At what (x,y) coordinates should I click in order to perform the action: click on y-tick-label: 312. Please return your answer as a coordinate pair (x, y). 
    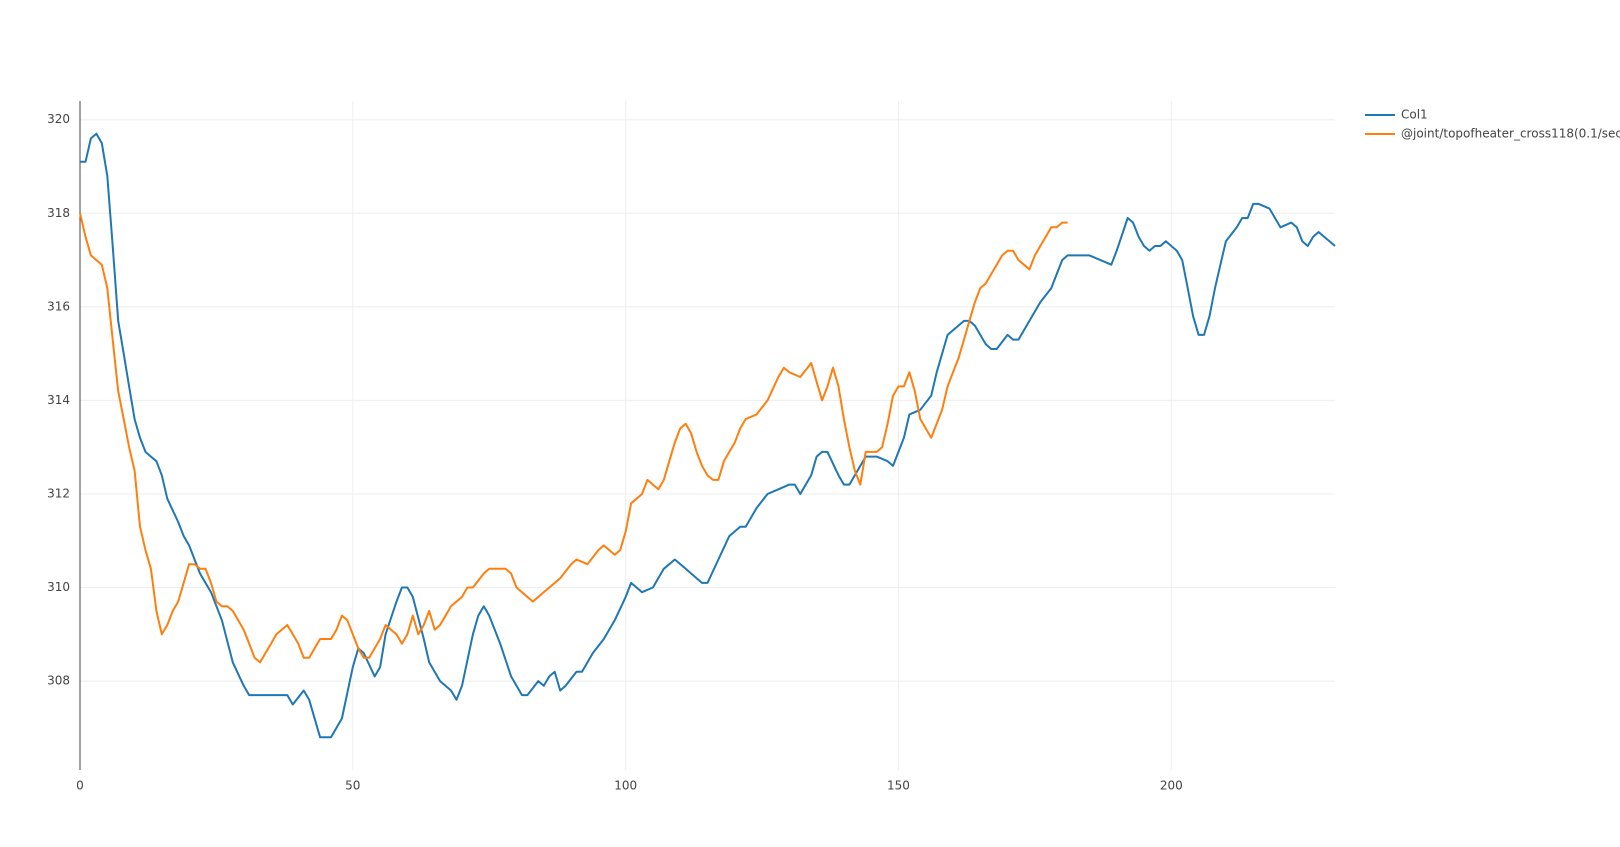
    Looking at the image, I should click on (58, 493).